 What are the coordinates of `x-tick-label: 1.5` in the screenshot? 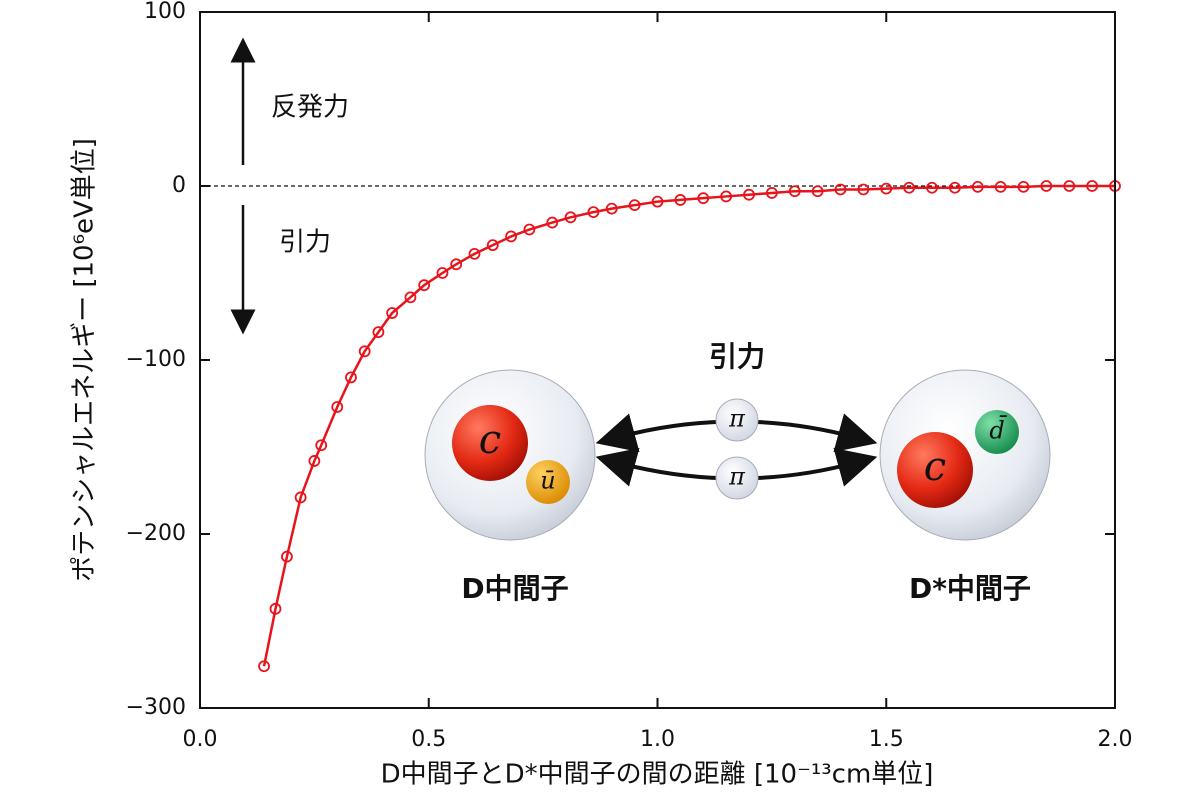 It's located at (886, 739).